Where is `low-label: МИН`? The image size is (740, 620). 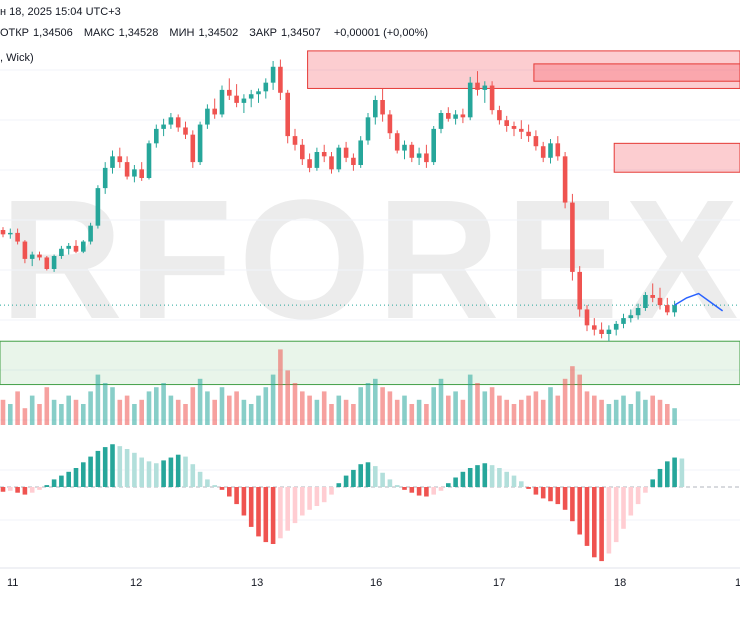
low-label: МИН is located at coordinates (182, 33).